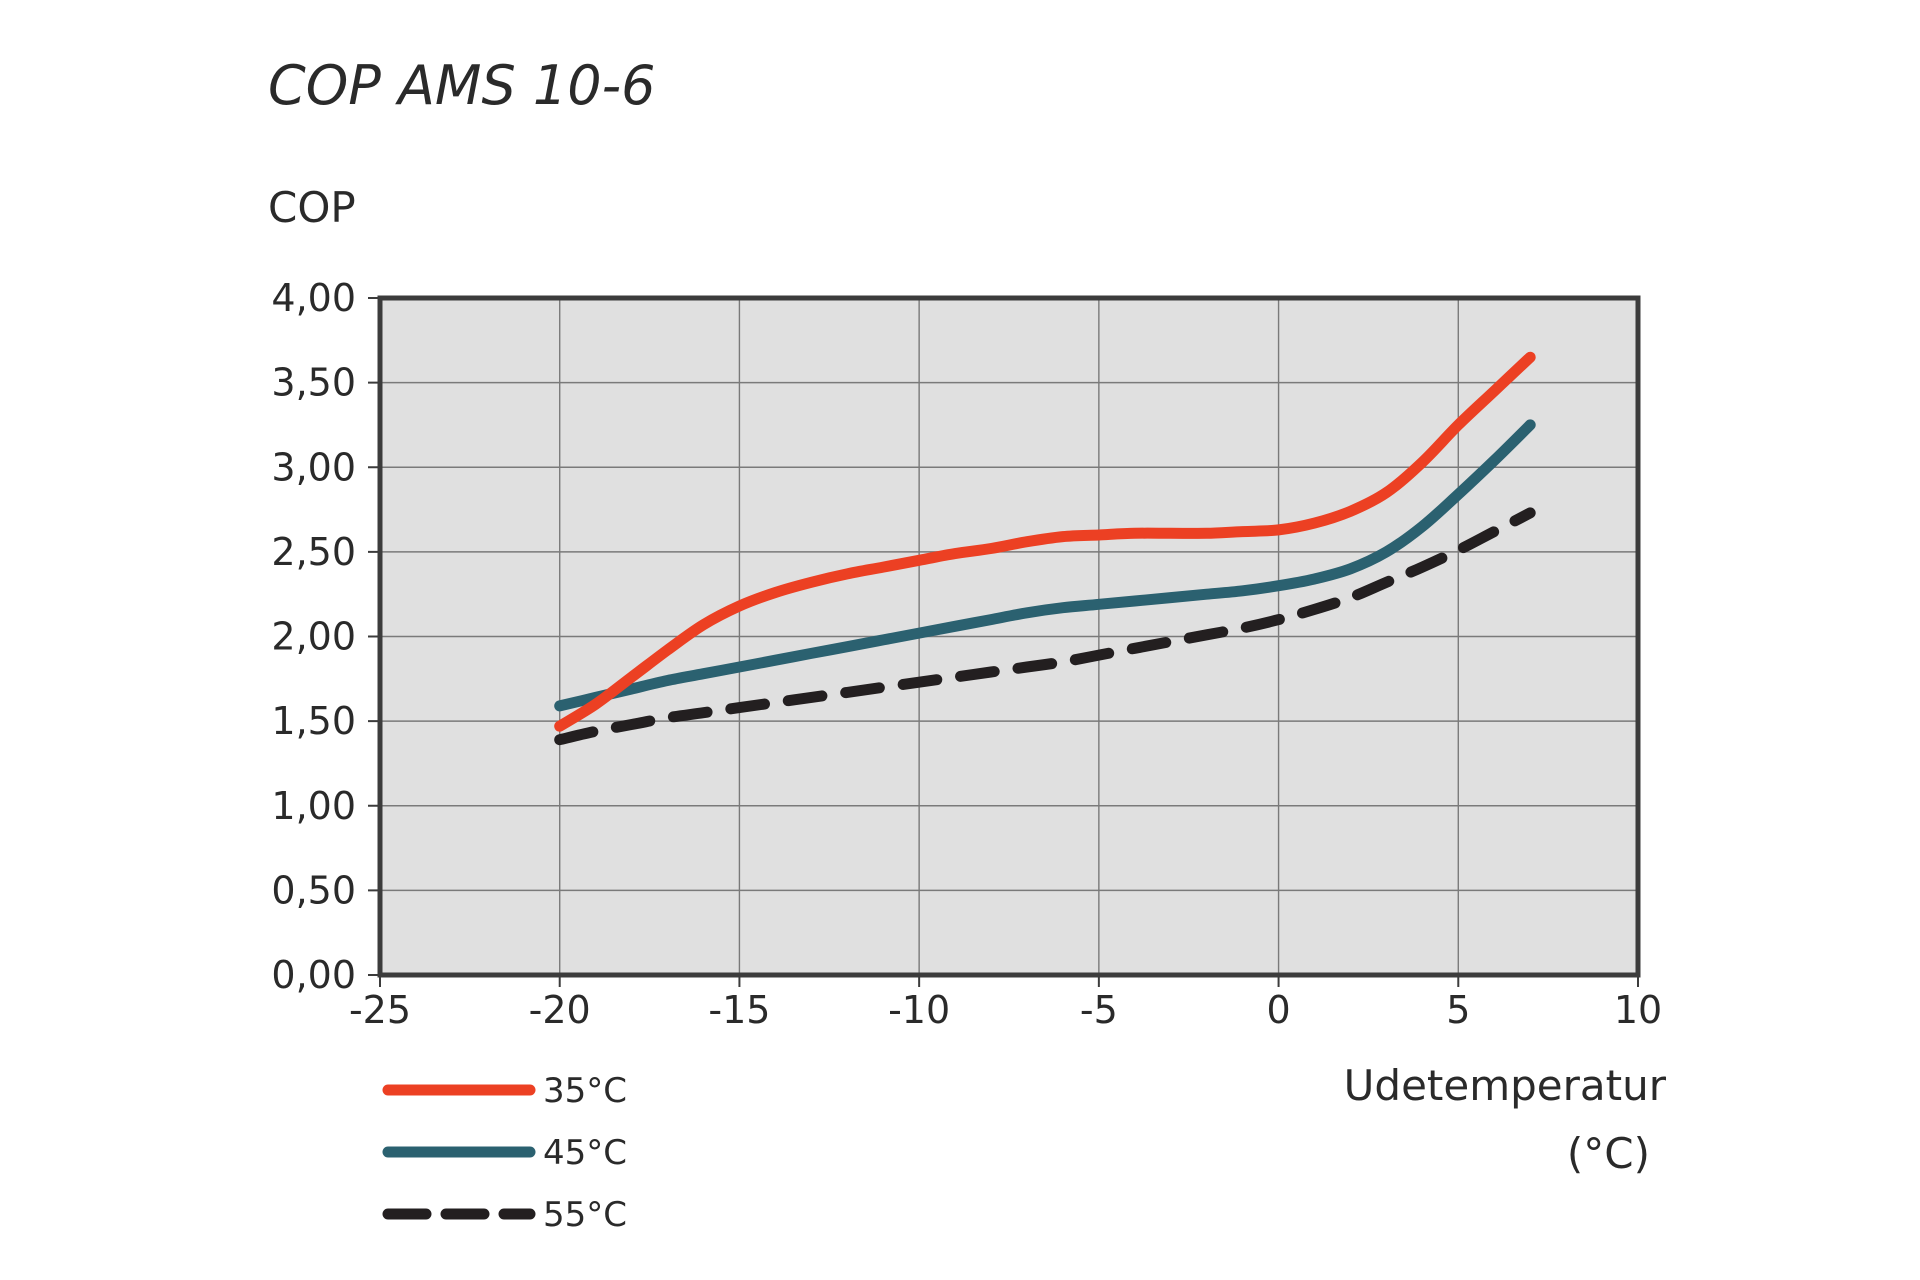  Describe the element at coordinates (313, 975) in the screenshot. I see `y-tick-label: 0,00` at that location.